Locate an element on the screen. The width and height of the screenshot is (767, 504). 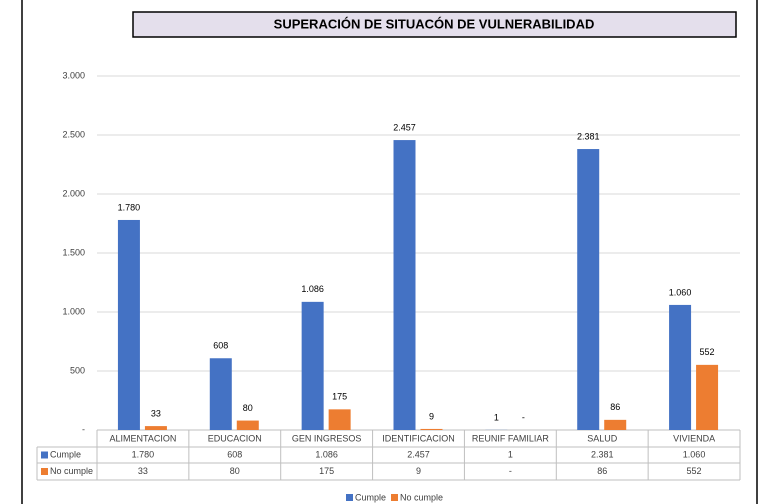
data-label: 608 is located at coordinates (220, 346).